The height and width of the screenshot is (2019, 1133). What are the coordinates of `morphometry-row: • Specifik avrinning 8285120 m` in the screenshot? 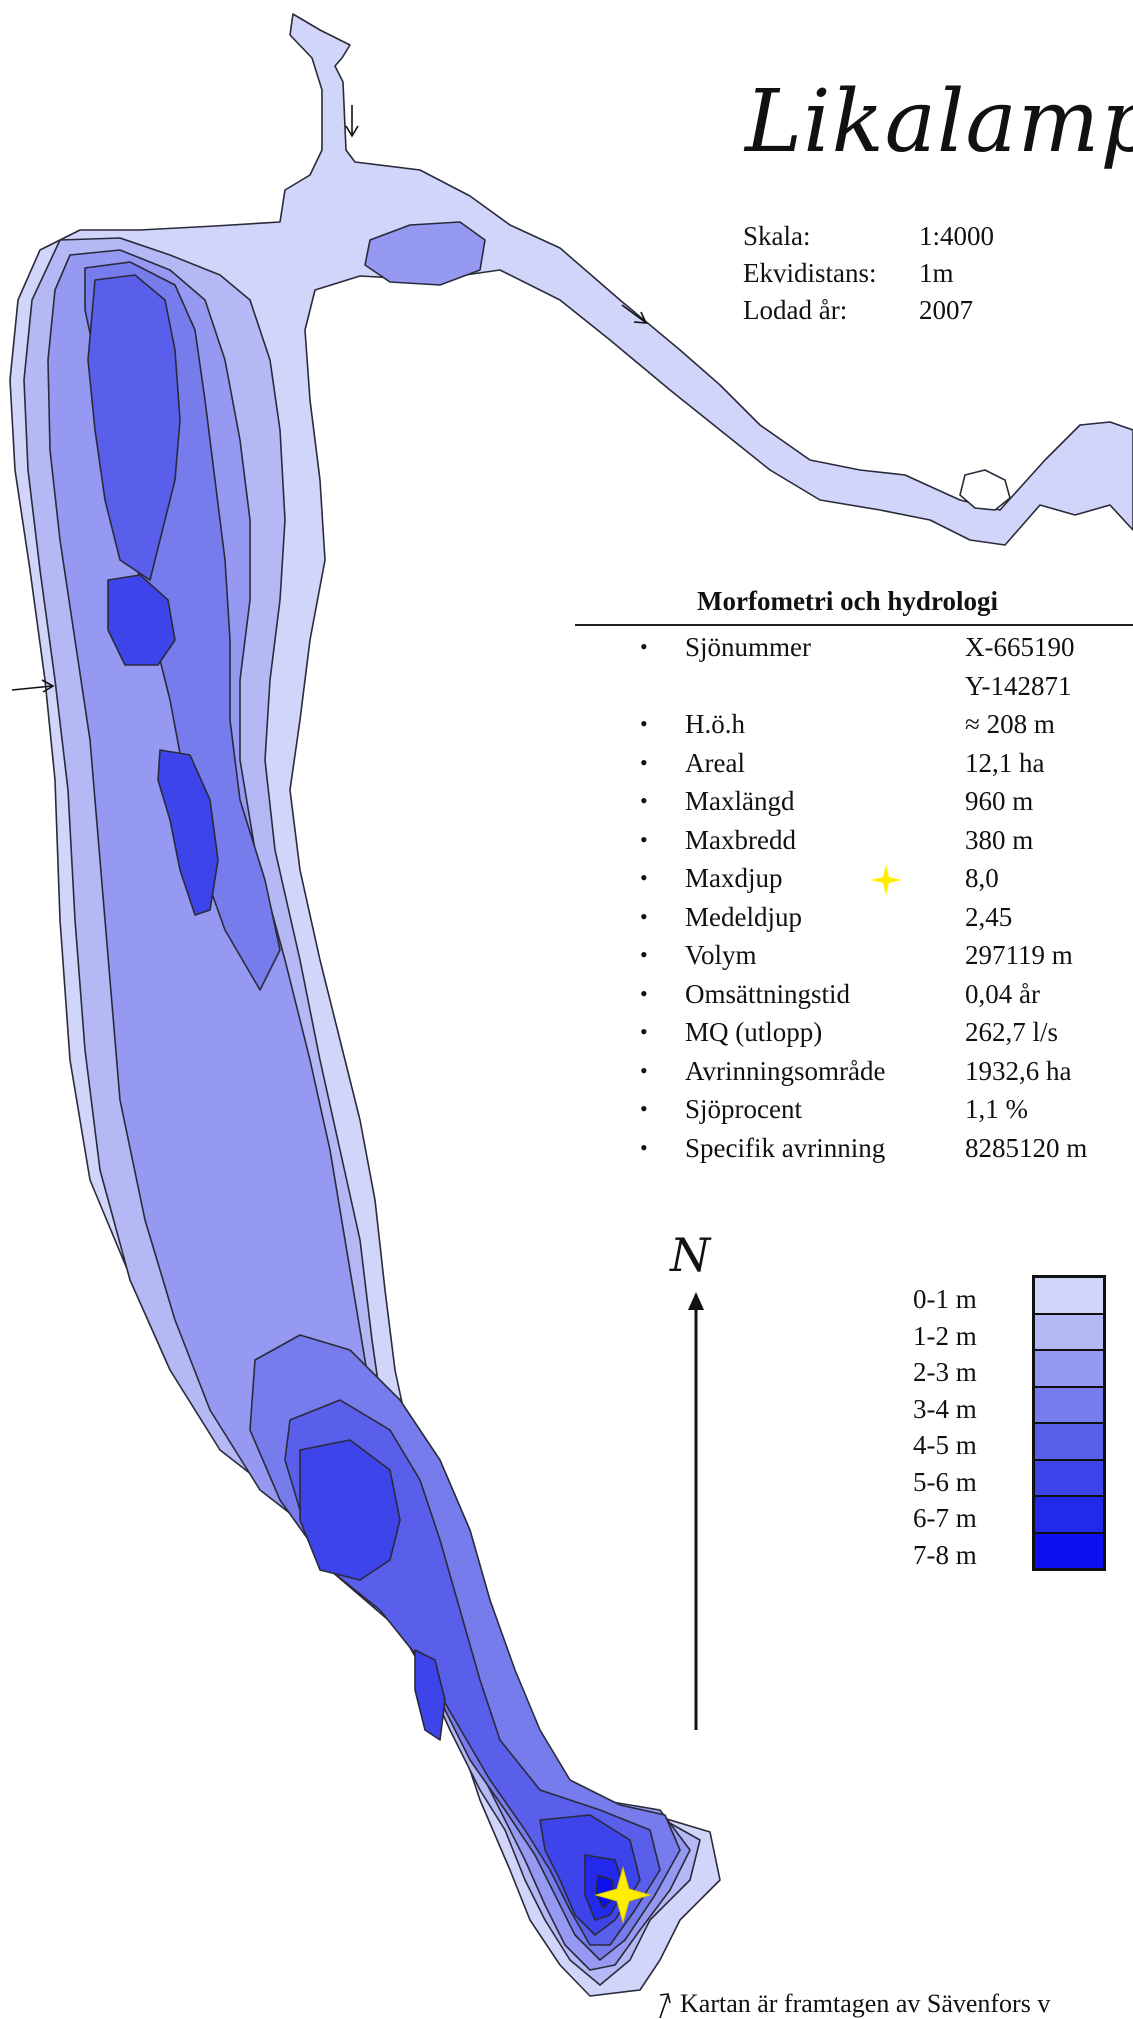 It's located at (886, 1148).